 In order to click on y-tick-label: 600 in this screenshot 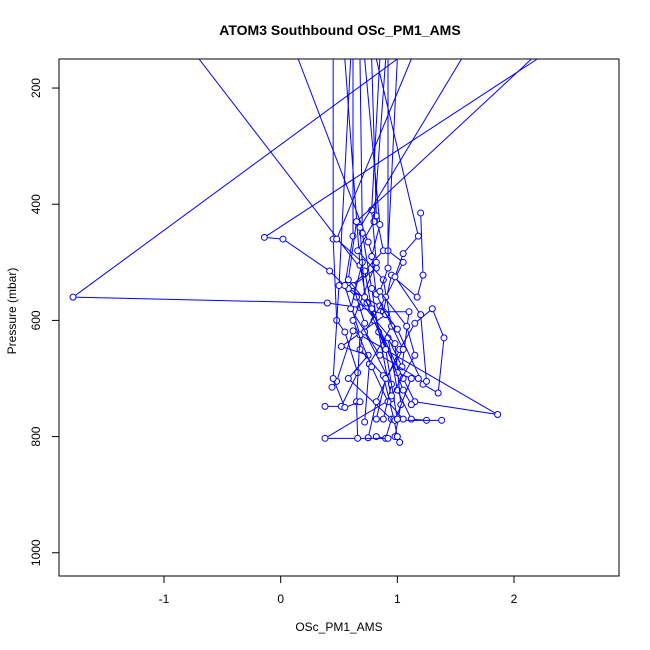, I will do `click(36, 320)`.